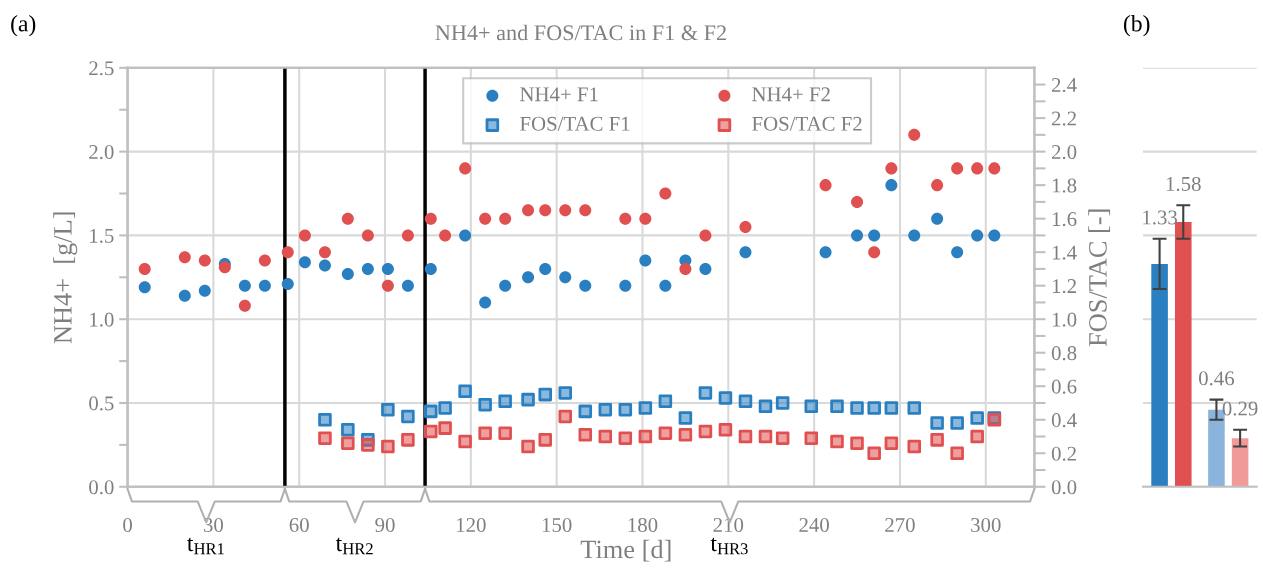  Describe the element at coordinates (1064, 386) in the screenshot. I see `y2-tick-label: 0.6` at that location.